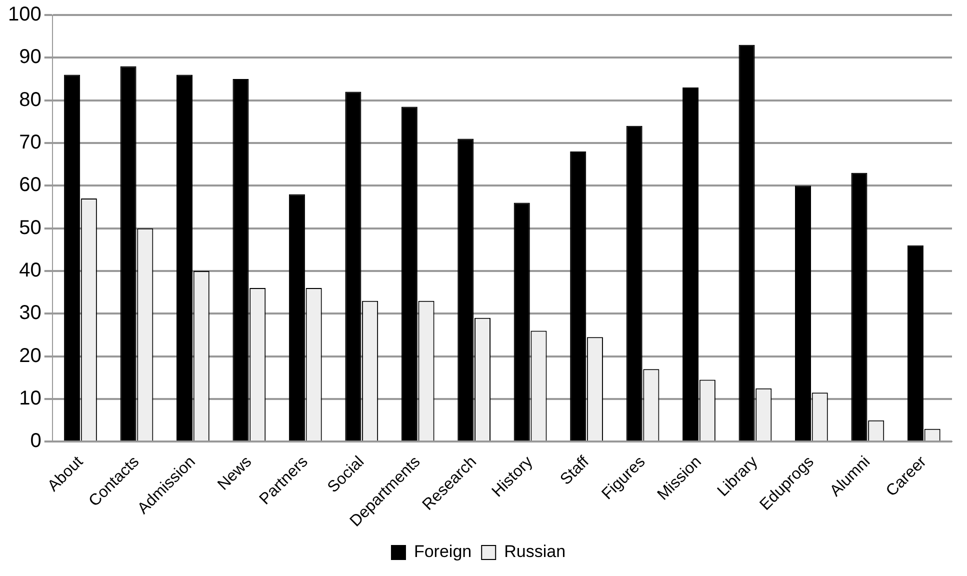  What do you see at coordinates (30, 355) in the screenshot?
I see `y-tick-label: 20` at bounding box center [30, 355].